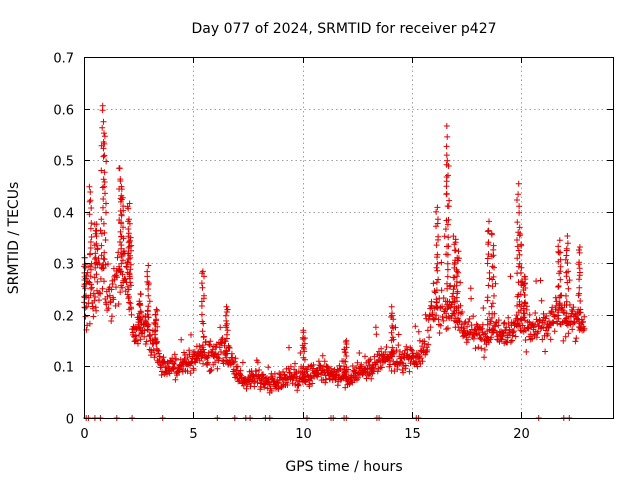 The height and width of the screenshot is (480, 640). What do you see at coordinates (303, 434) in the screenshot?
I see `x-tick-label: 10` at bounding box center [303, 434].